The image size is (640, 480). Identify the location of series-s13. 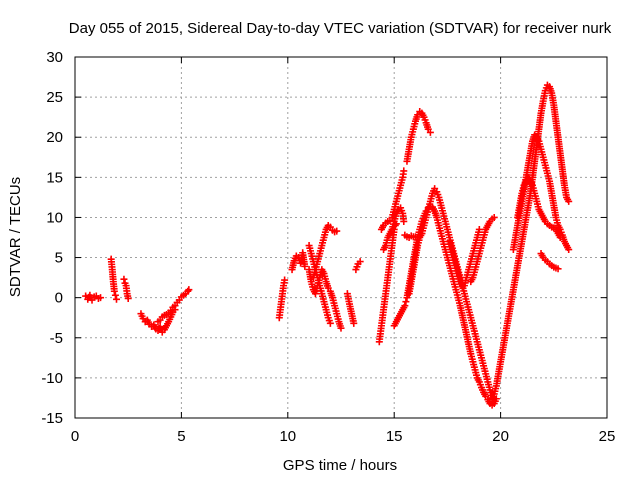
(387, 283).